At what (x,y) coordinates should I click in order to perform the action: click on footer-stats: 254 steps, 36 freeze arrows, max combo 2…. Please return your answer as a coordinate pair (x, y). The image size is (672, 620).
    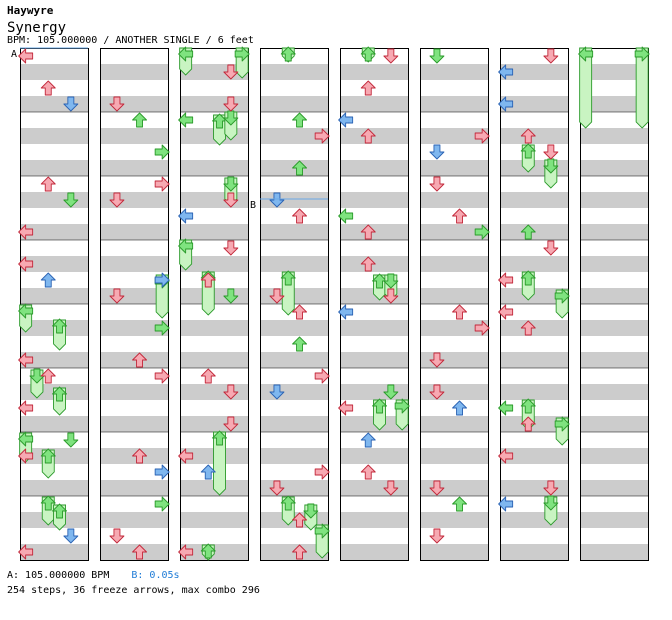
    Looking at the image, I should click on (133, 590).